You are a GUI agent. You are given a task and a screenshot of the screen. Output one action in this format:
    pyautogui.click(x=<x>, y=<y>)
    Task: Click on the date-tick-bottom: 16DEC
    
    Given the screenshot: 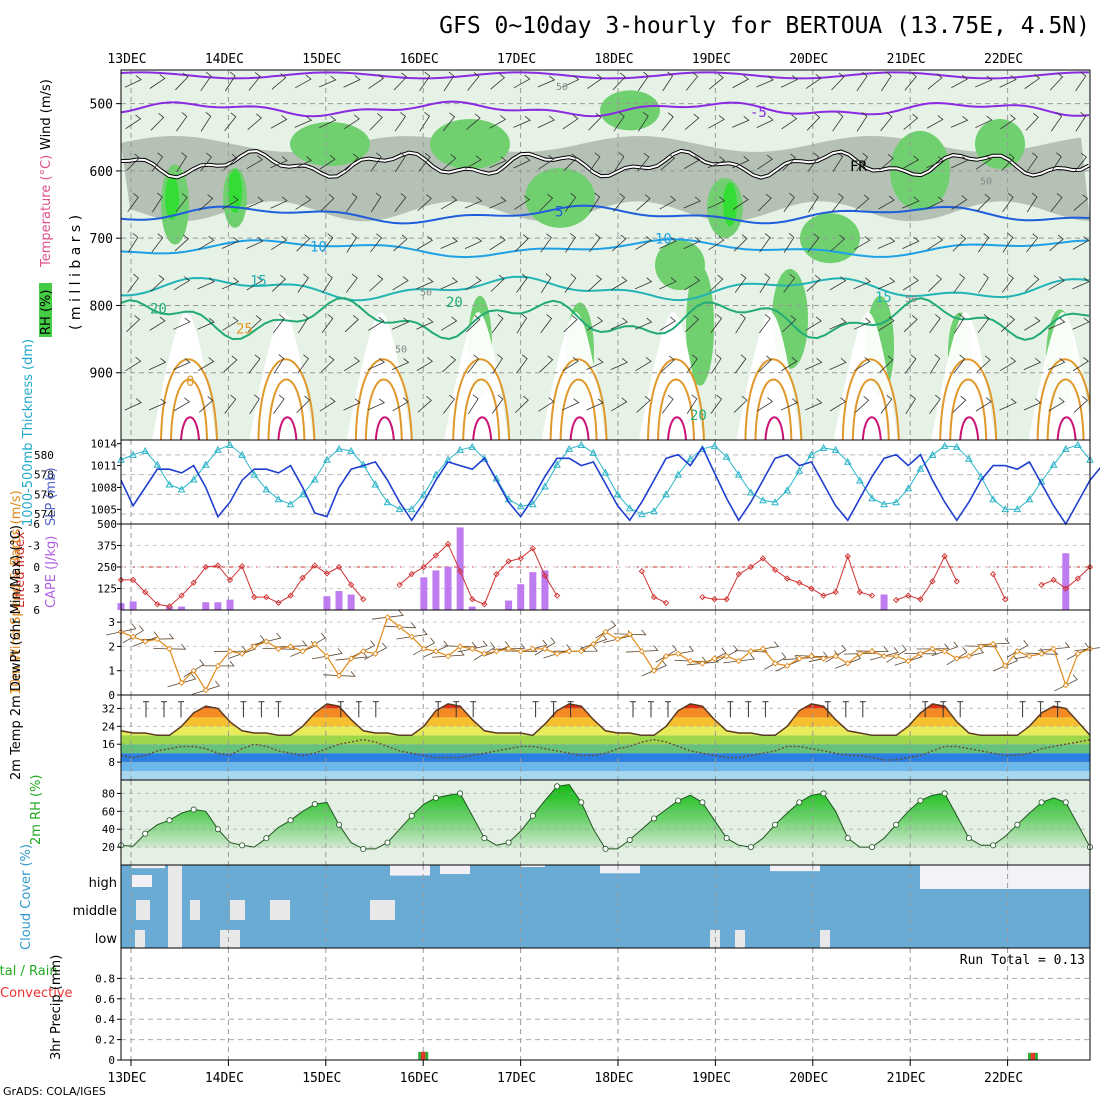 What is the action you would take?
    pyautogui.click(x=419, y=1078)
    